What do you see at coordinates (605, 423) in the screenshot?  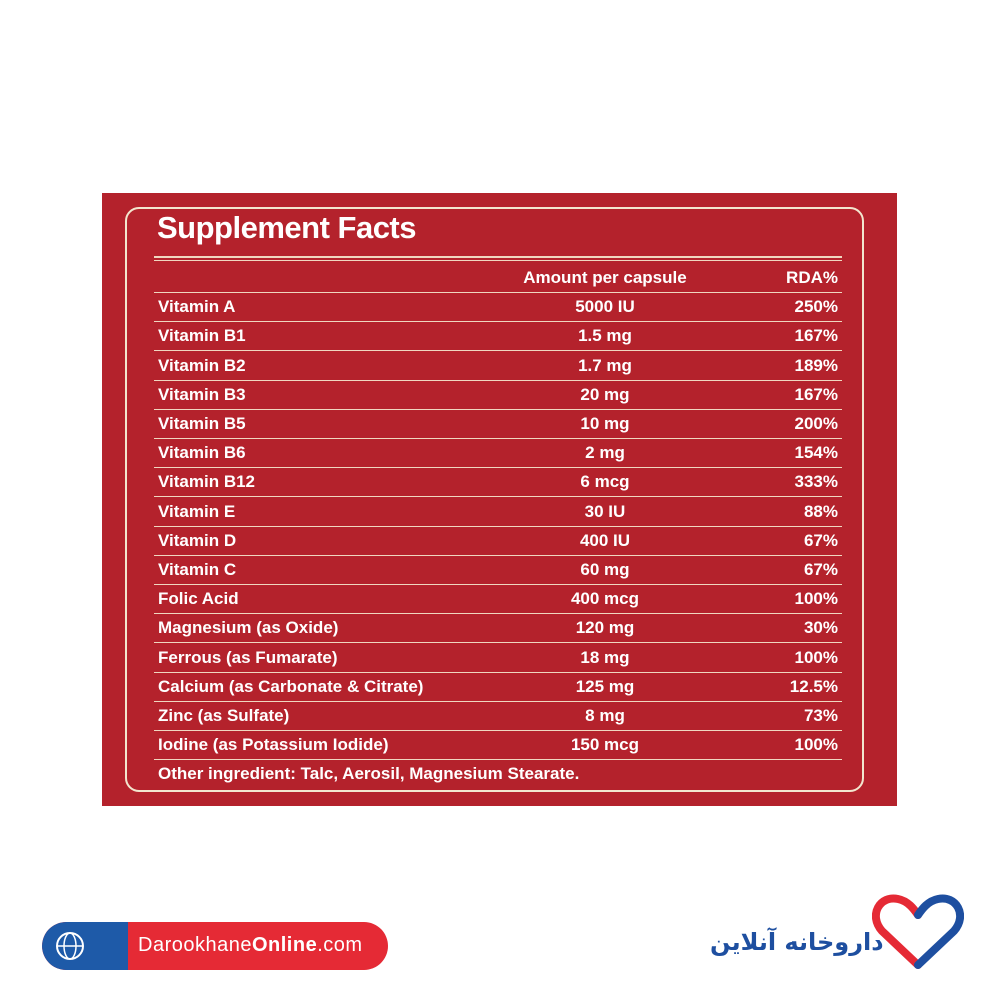 I see `nutrient-amount: 10 mg` at bounding box center [605, 423].